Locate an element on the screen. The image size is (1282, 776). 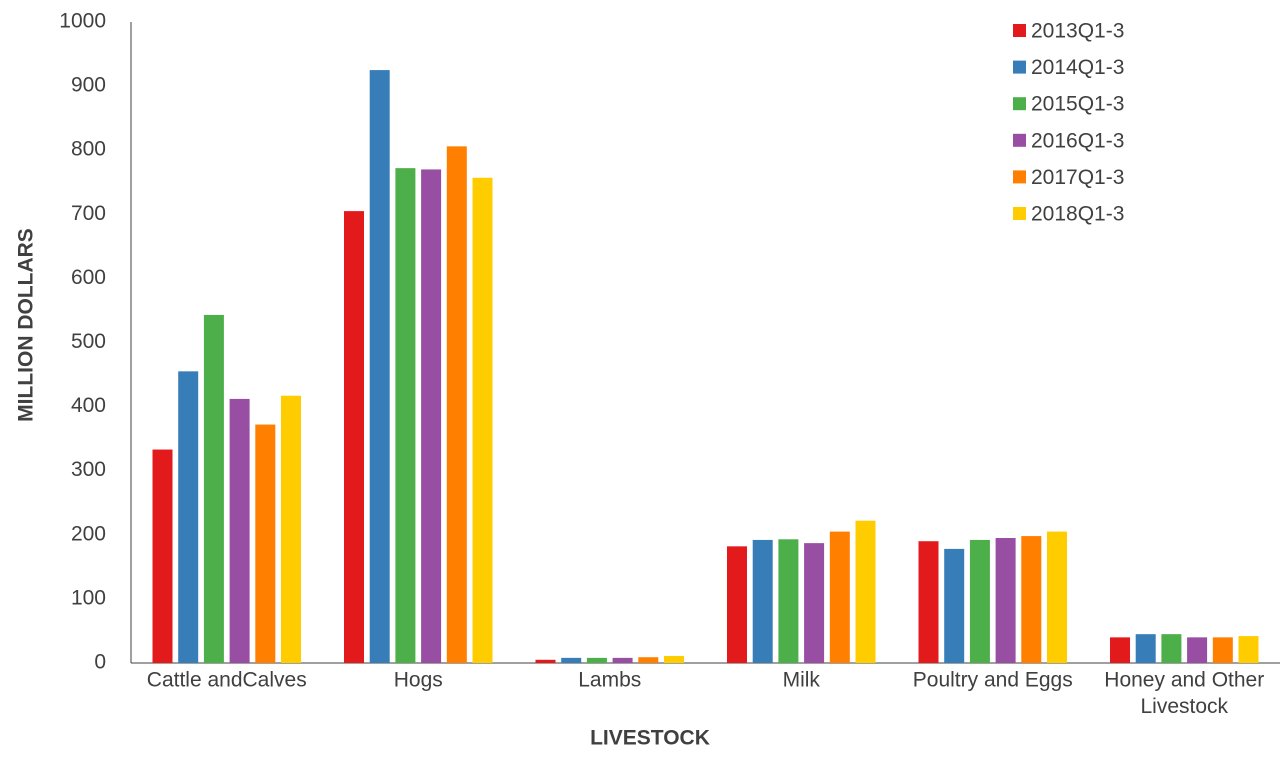
x-axis-title: LIVESTOCK is located at coordinates (650, 738).